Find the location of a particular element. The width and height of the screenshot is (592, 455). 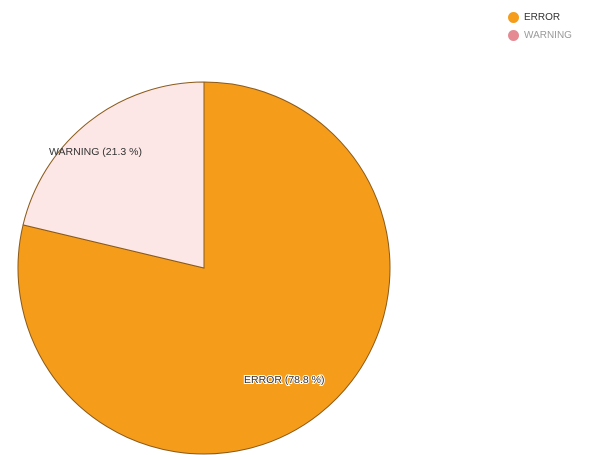

pie-label-error: ERROR (78.8 %) is located at coordinates (284, 380).